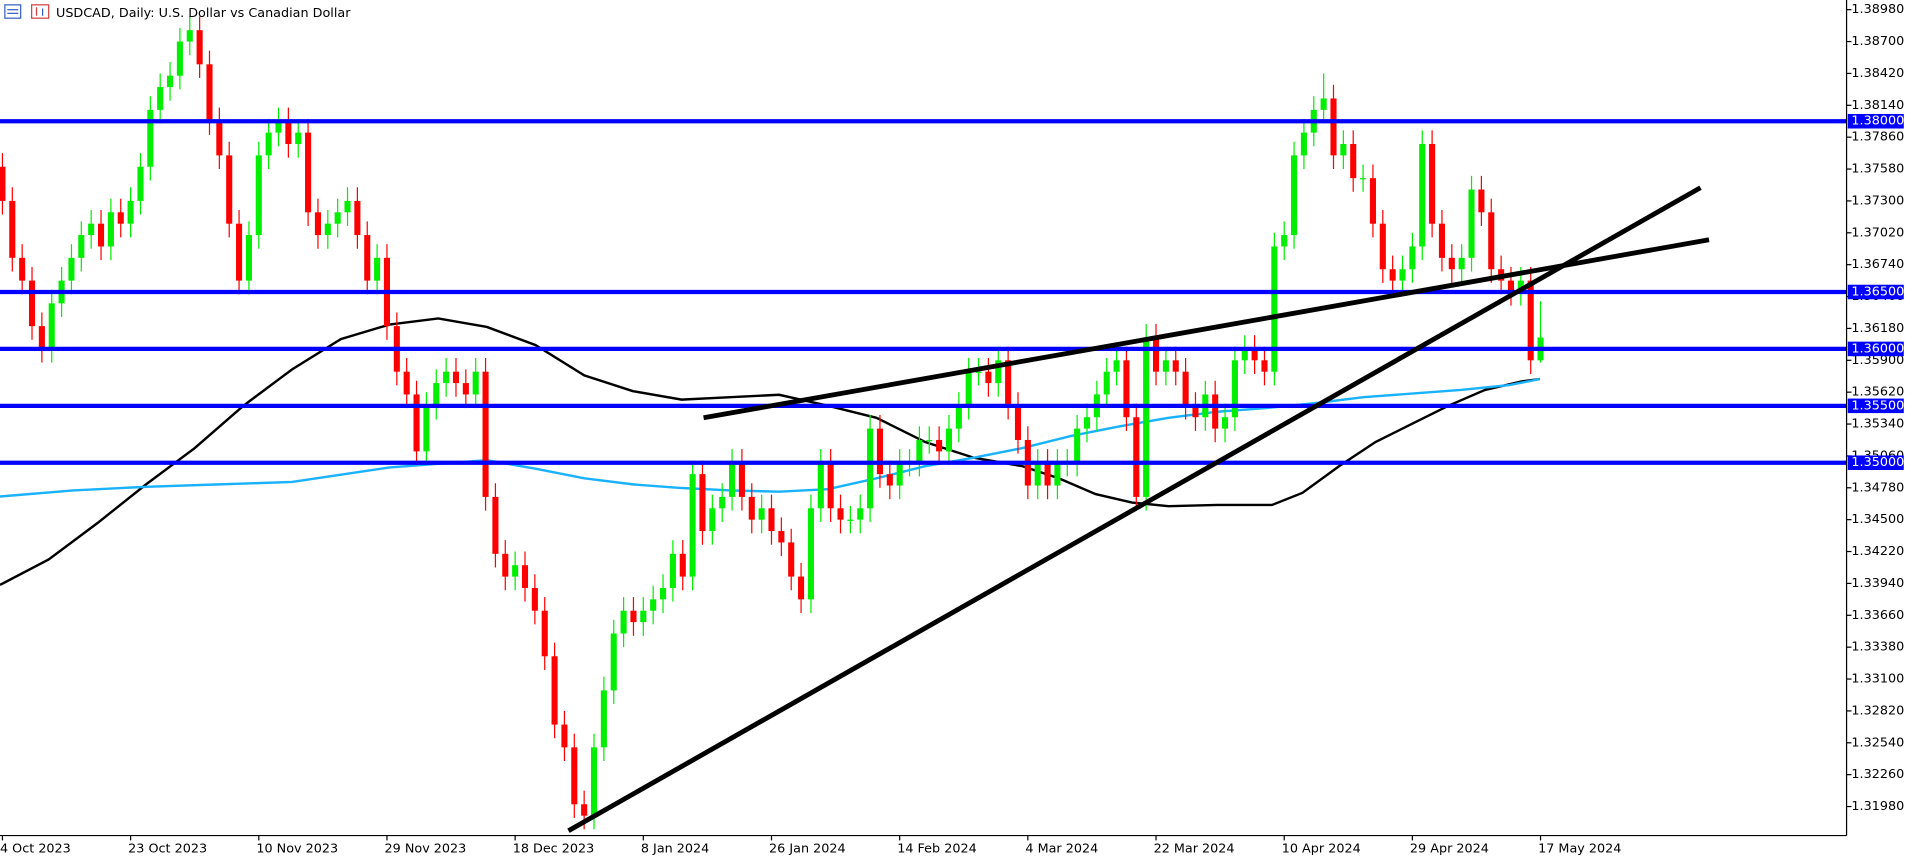 This screenshot has width=1905, height=861. What do you see at coordinates (1321, 848) in the screenshot?
I see `x-tick-label: 10 Apr 2024` at bounding box center [1321, 848].